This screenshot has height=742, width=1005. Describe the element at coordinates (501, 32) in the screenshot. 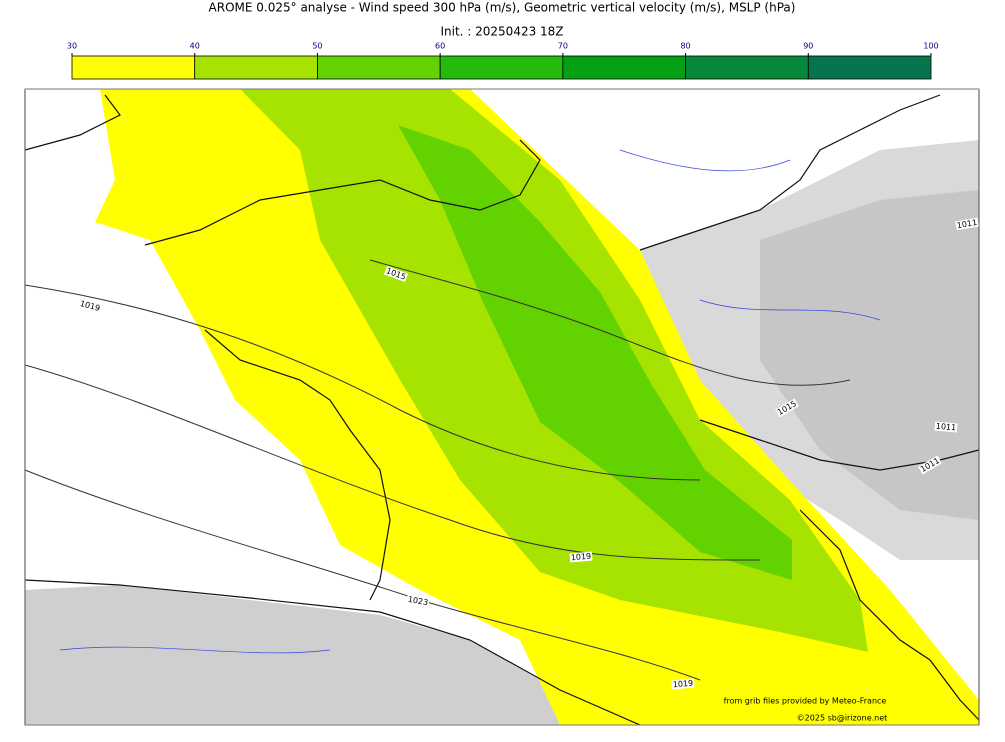

I see `init-time: Init. : 20250423 18Z` at that location.